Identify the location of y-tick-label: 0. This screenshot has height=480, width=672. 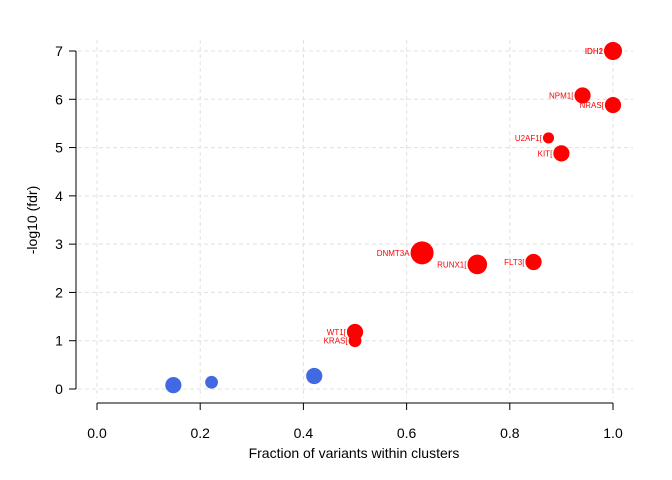
(59, 389).